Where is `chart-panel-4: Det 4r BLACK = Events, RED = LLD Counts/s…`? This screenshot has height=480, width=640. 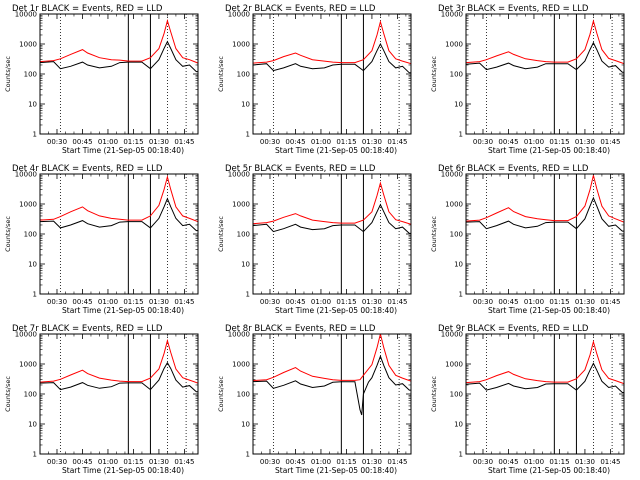 chart-panel-4: Det 4r BLACK = Events, RED = LLD Counts/s… is located at coordinates (101, 239).